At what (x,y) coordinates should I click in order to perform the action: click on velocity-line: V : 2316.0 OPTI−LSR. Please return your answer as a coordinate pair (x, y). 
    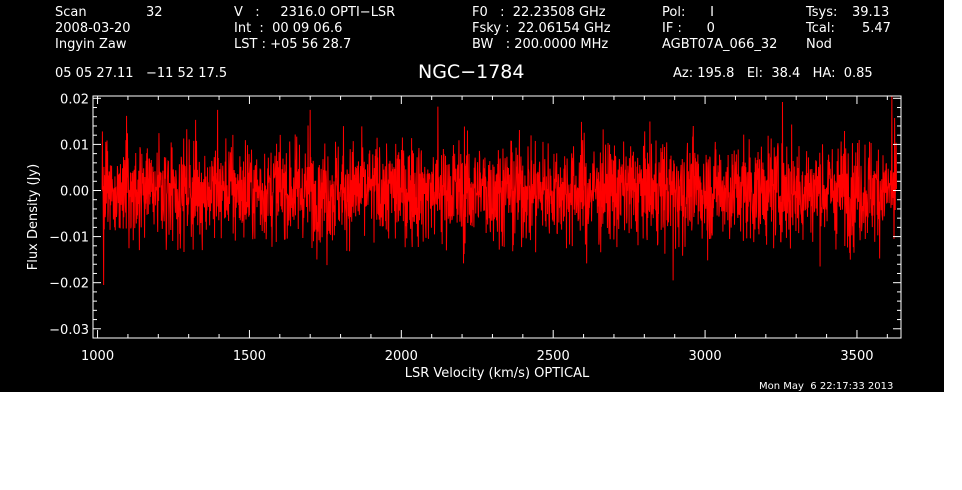
    Looking at the image, I should click on (315, 12).